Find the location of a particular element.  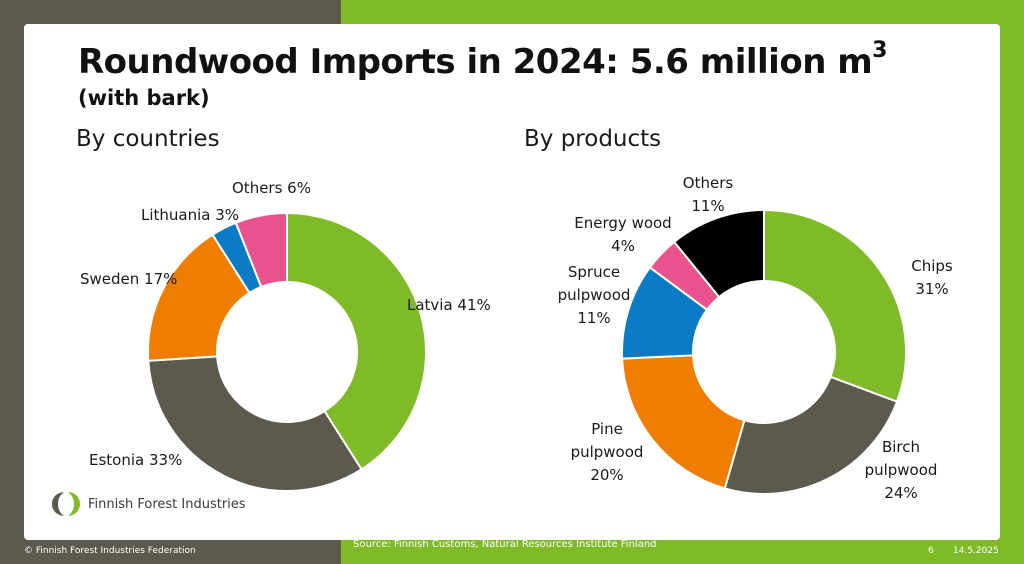

slice-products-birch-pulpwood is located at coordinates (811, 435).